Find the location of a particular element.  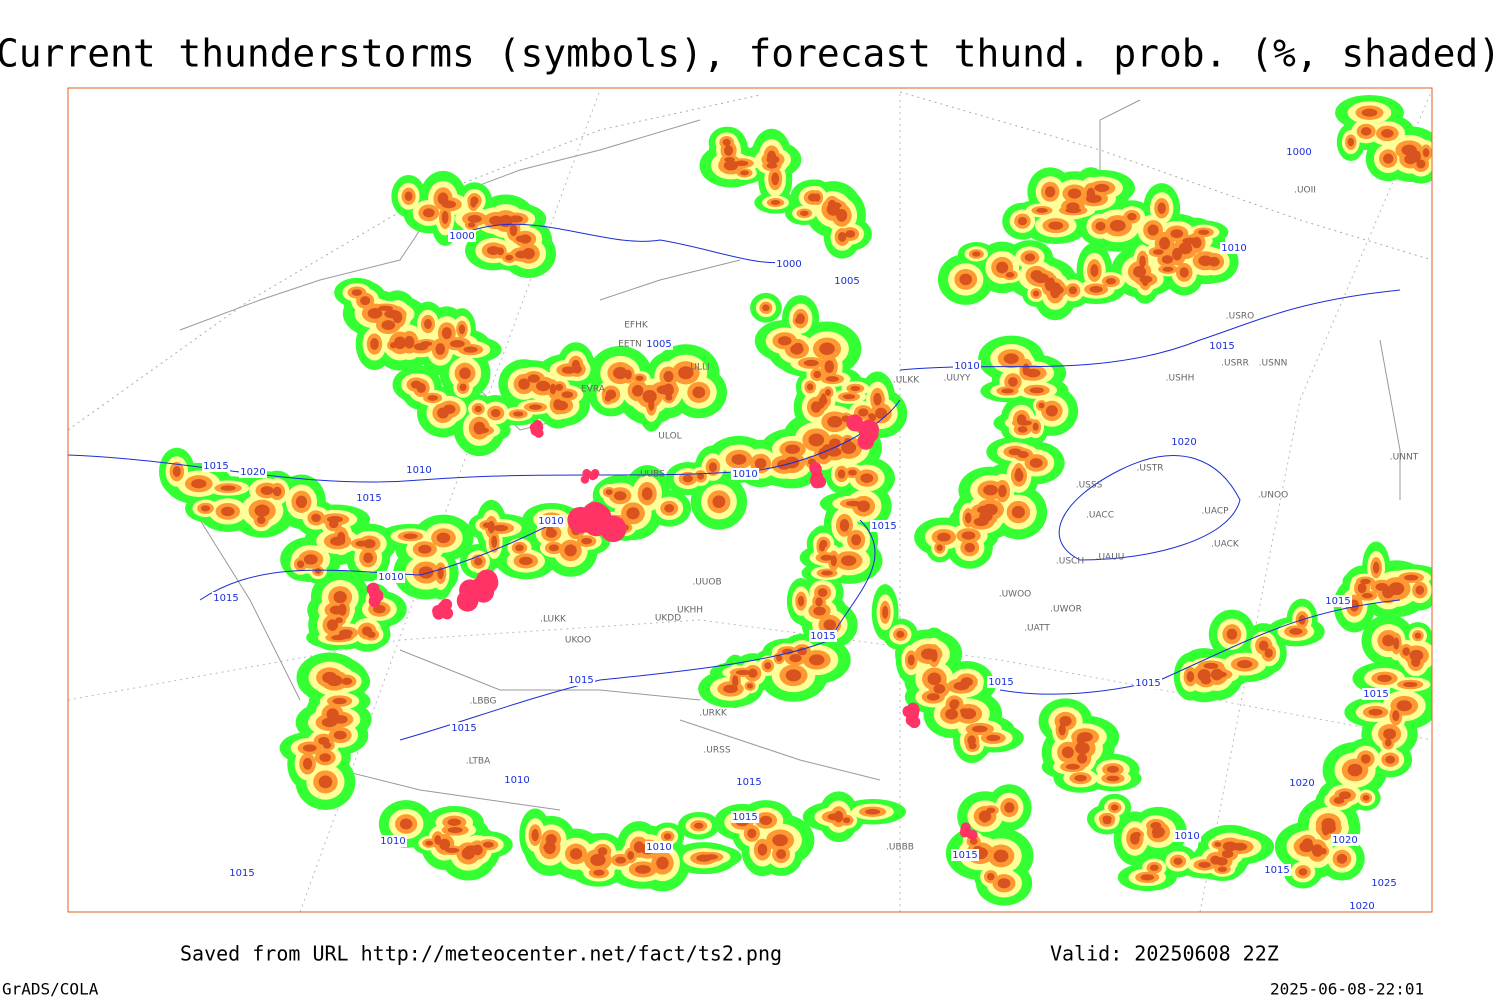

isobar-label: 1005 is located at coordinates (846, 281).